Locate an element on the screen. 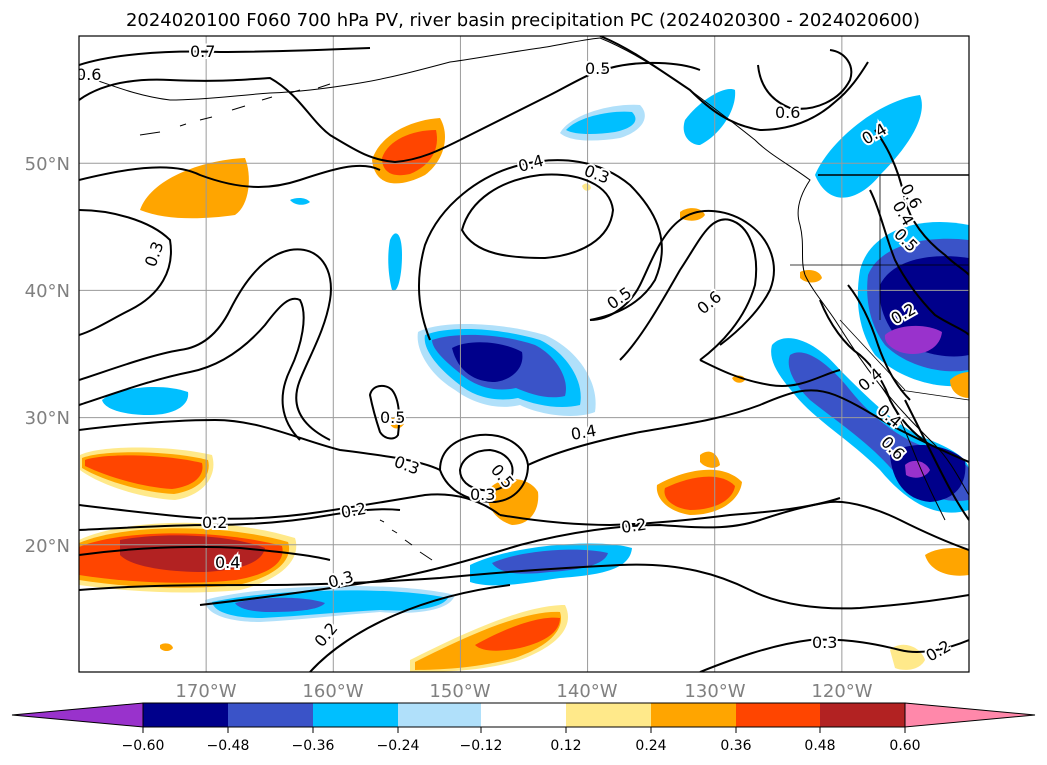 This screenshot has height=765, width=1047. colorbar-ticks is located at coordinates (524, 730).